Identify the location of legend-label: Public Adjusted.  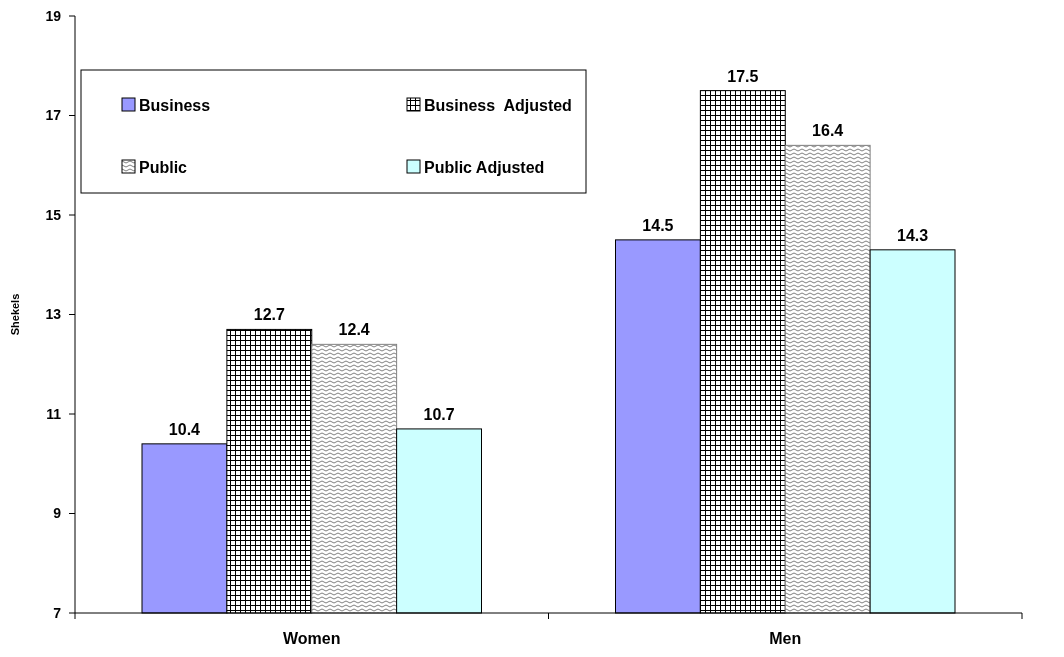
(484, 167).